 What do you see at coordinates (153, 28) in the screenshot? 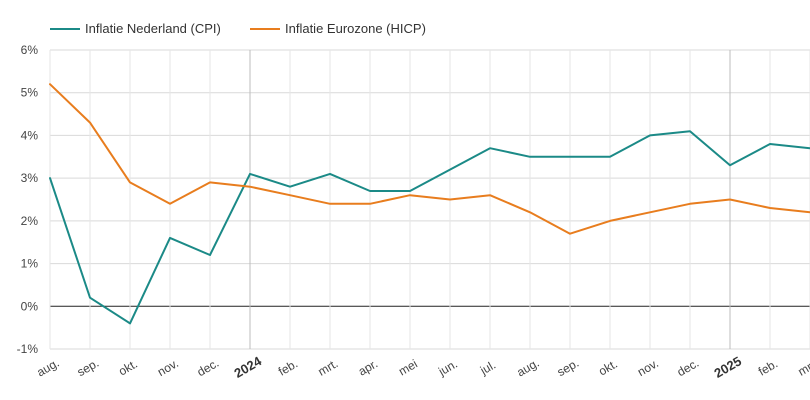
I see `legend-label-cpi: Inflatie Nederland (CPI)` at bounding box center [153, 28].